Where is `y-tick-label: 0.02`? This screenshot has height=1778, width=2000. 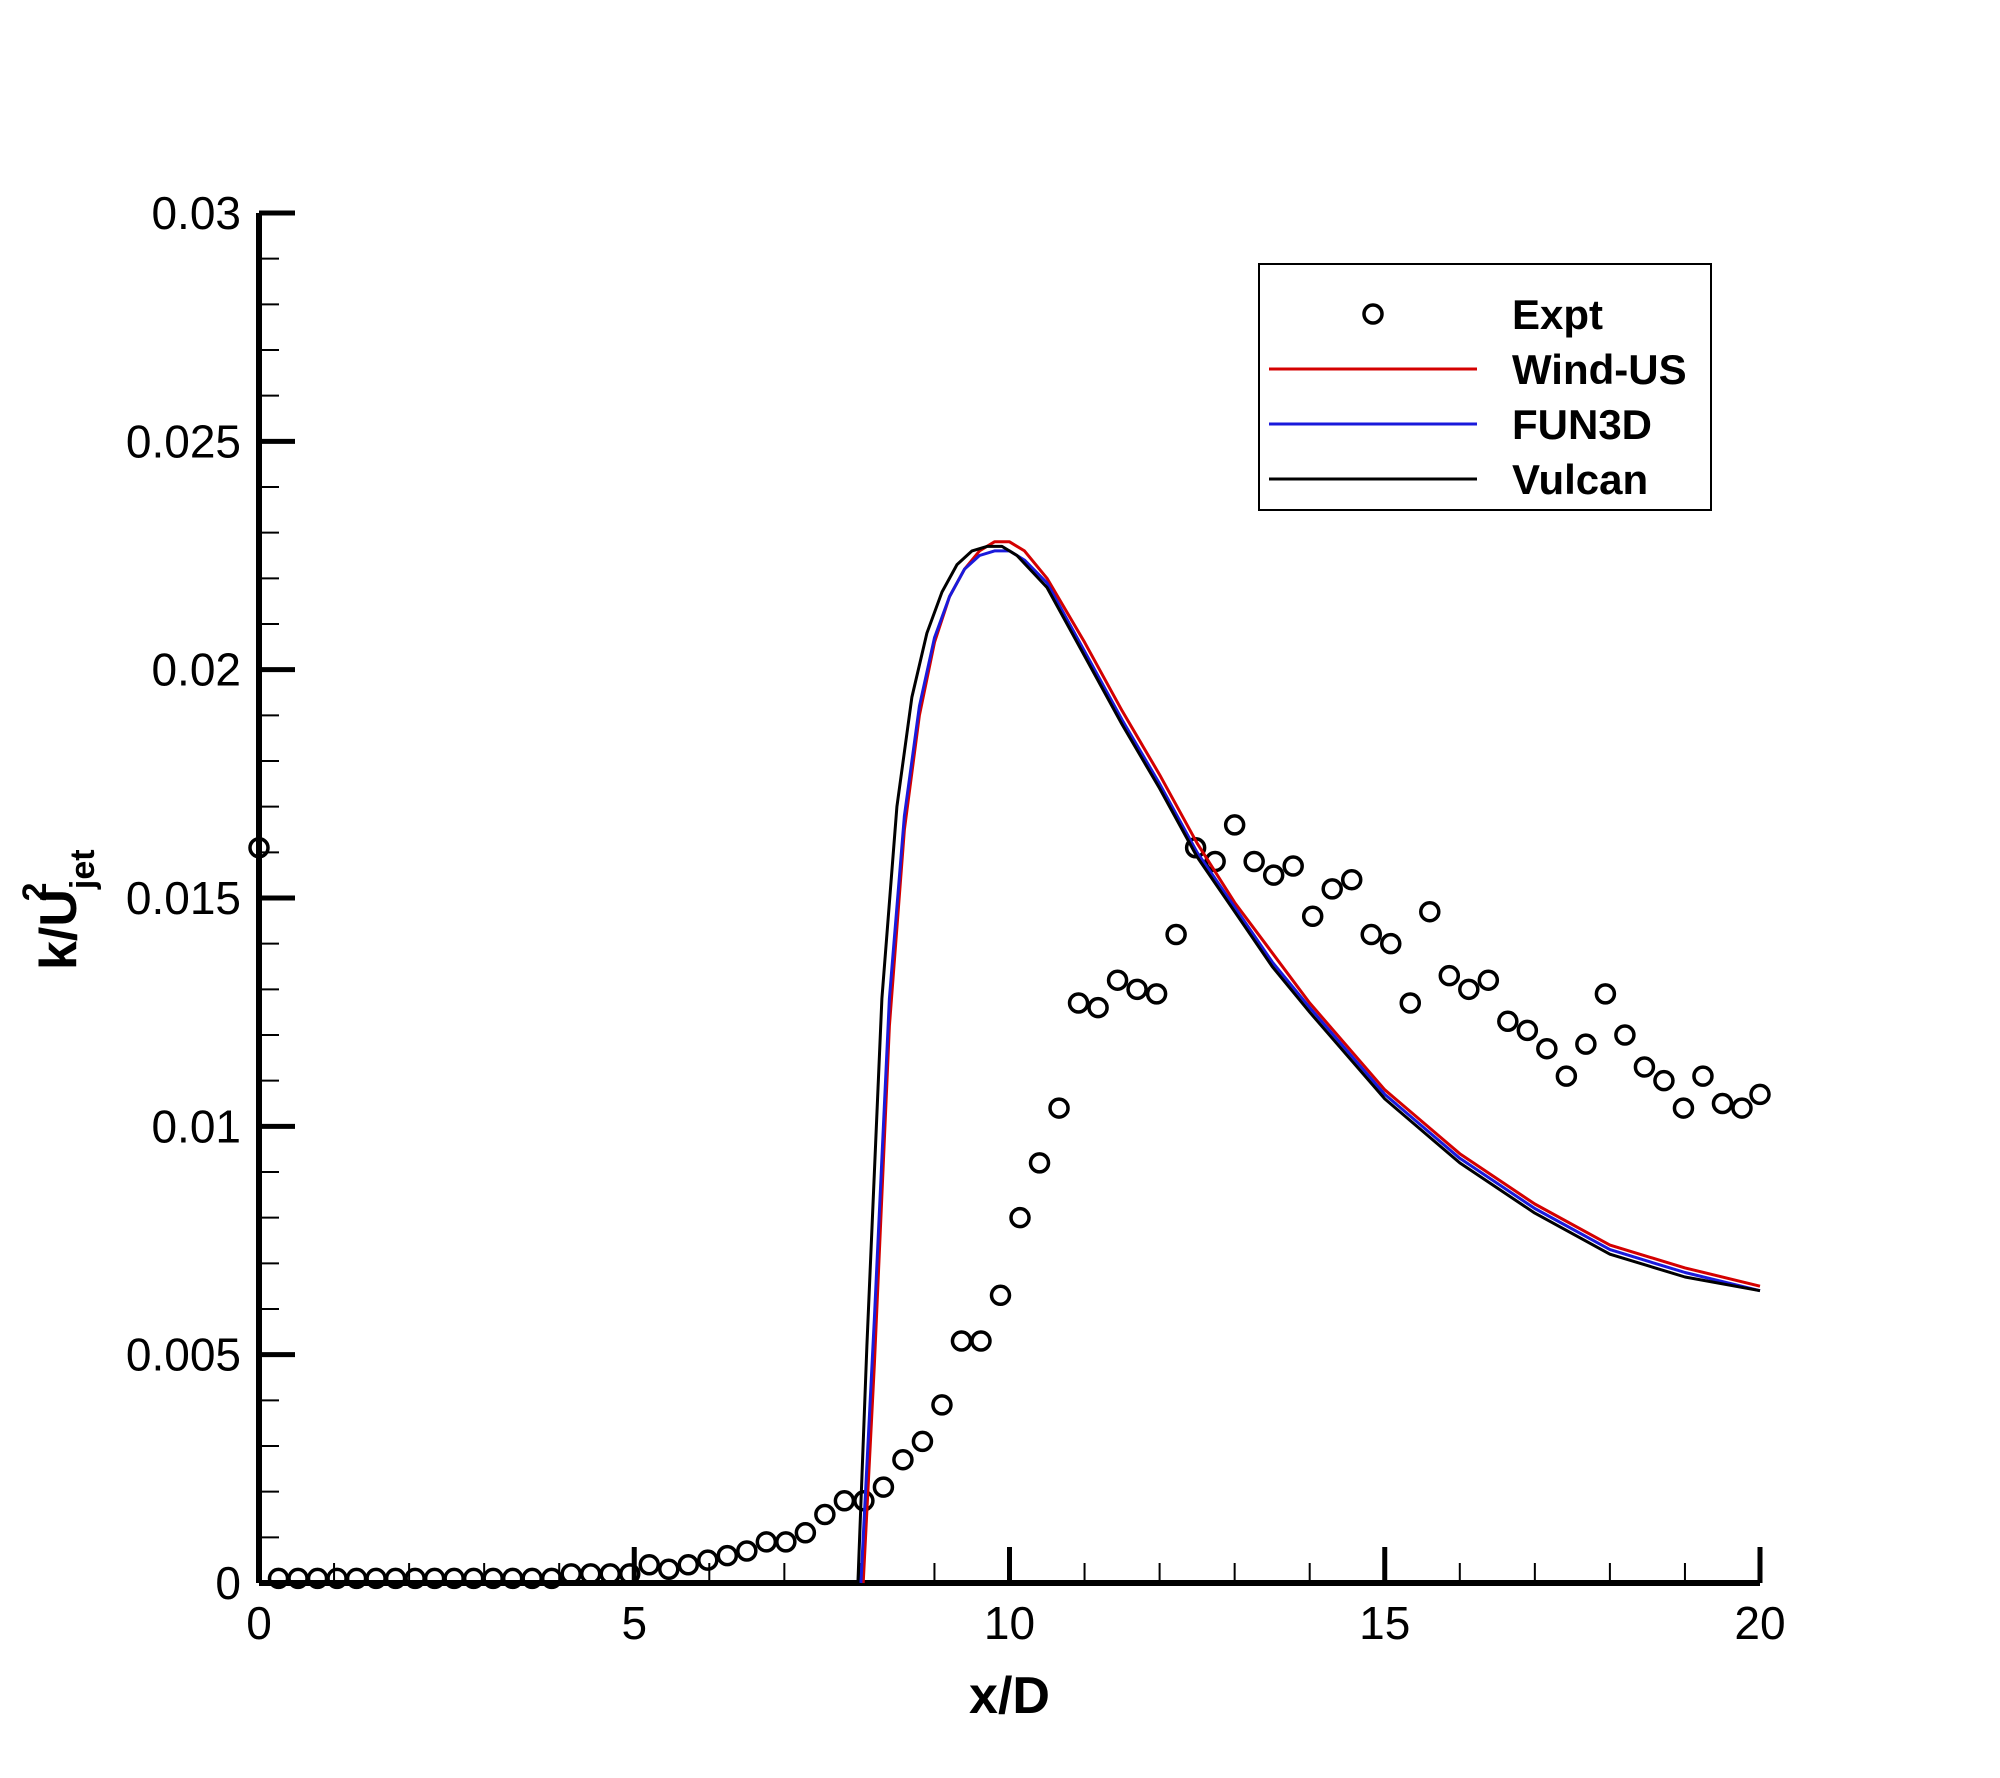 y-tick-label: 0.02 is located at coordinates (196, 670).